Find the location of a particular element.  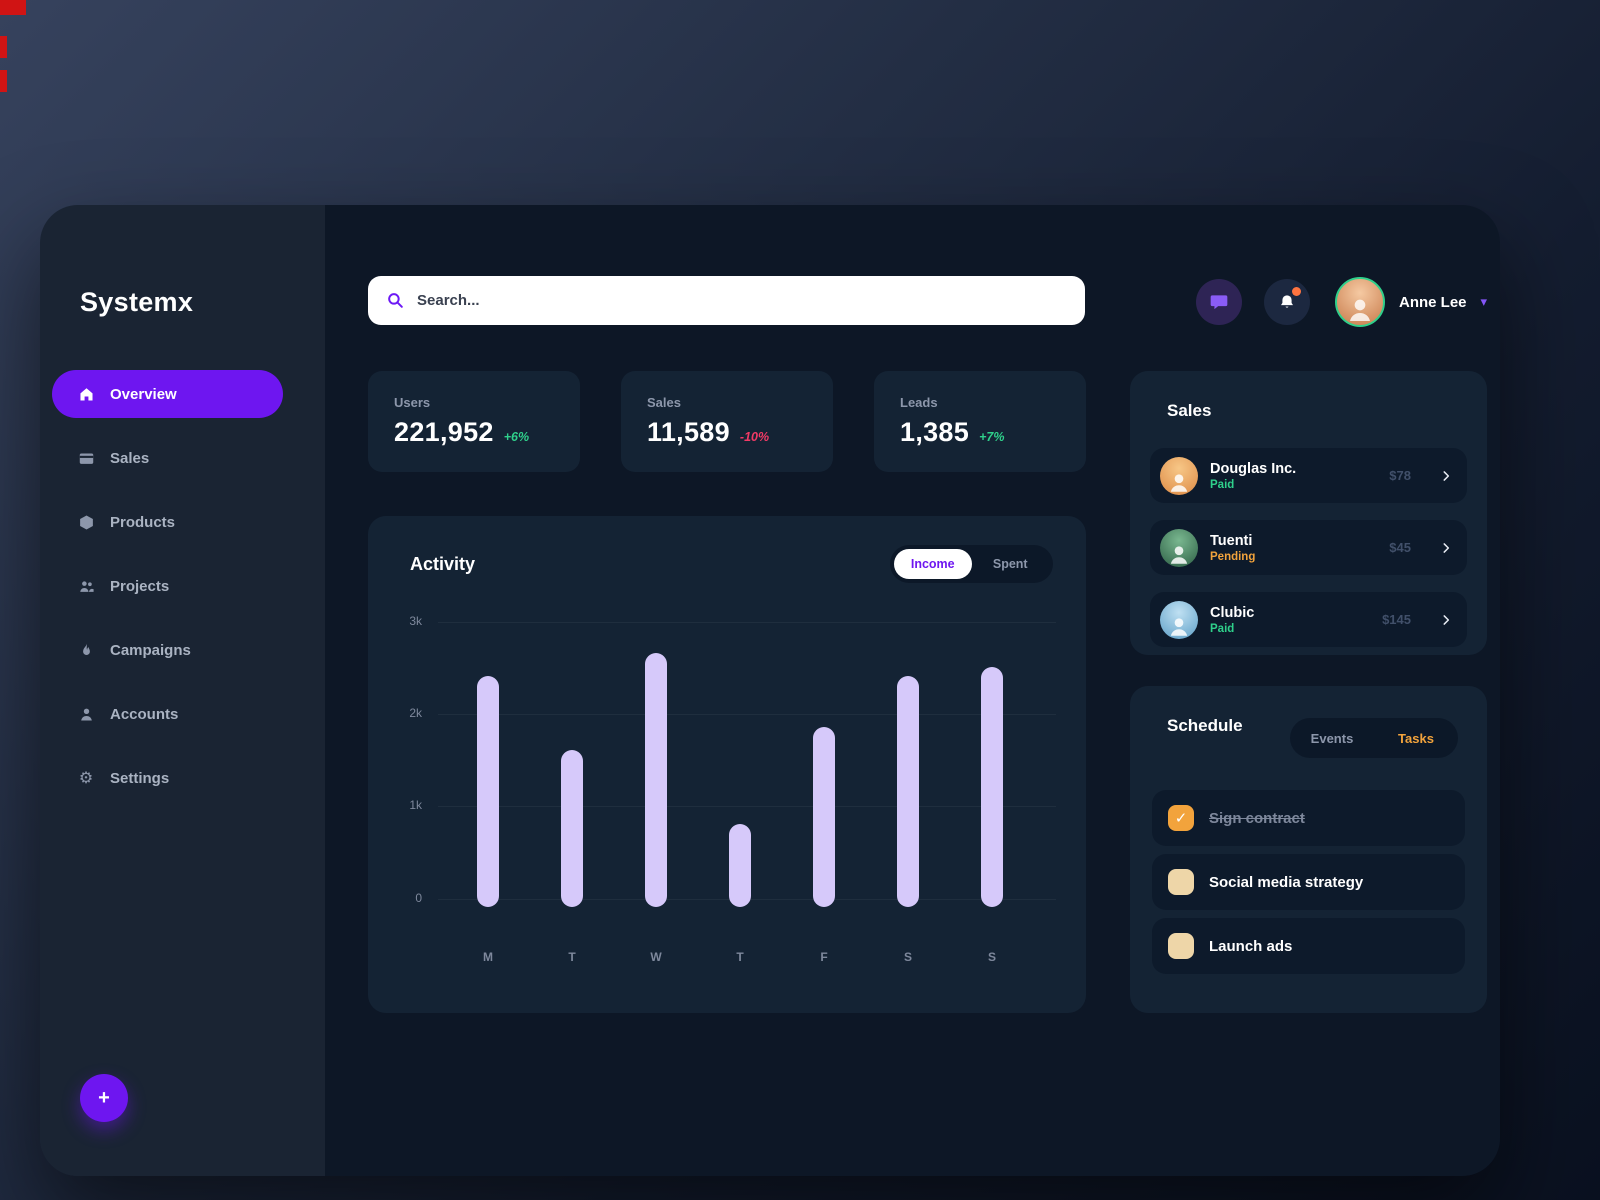

client-name: Tuenti is located at coordinates (1231, 540).